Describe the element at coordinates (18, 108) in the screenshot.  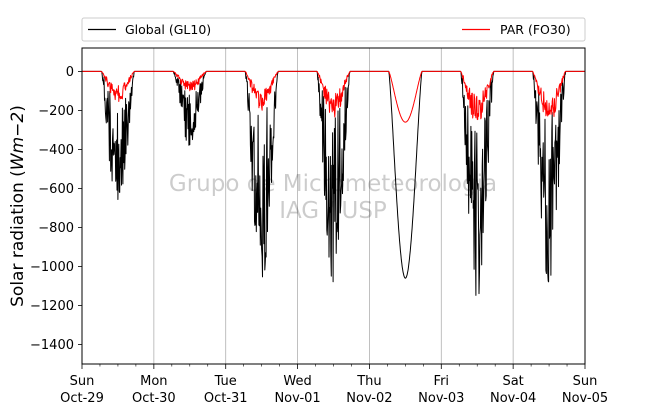
I see `y-axis-label-close: )` at that location.